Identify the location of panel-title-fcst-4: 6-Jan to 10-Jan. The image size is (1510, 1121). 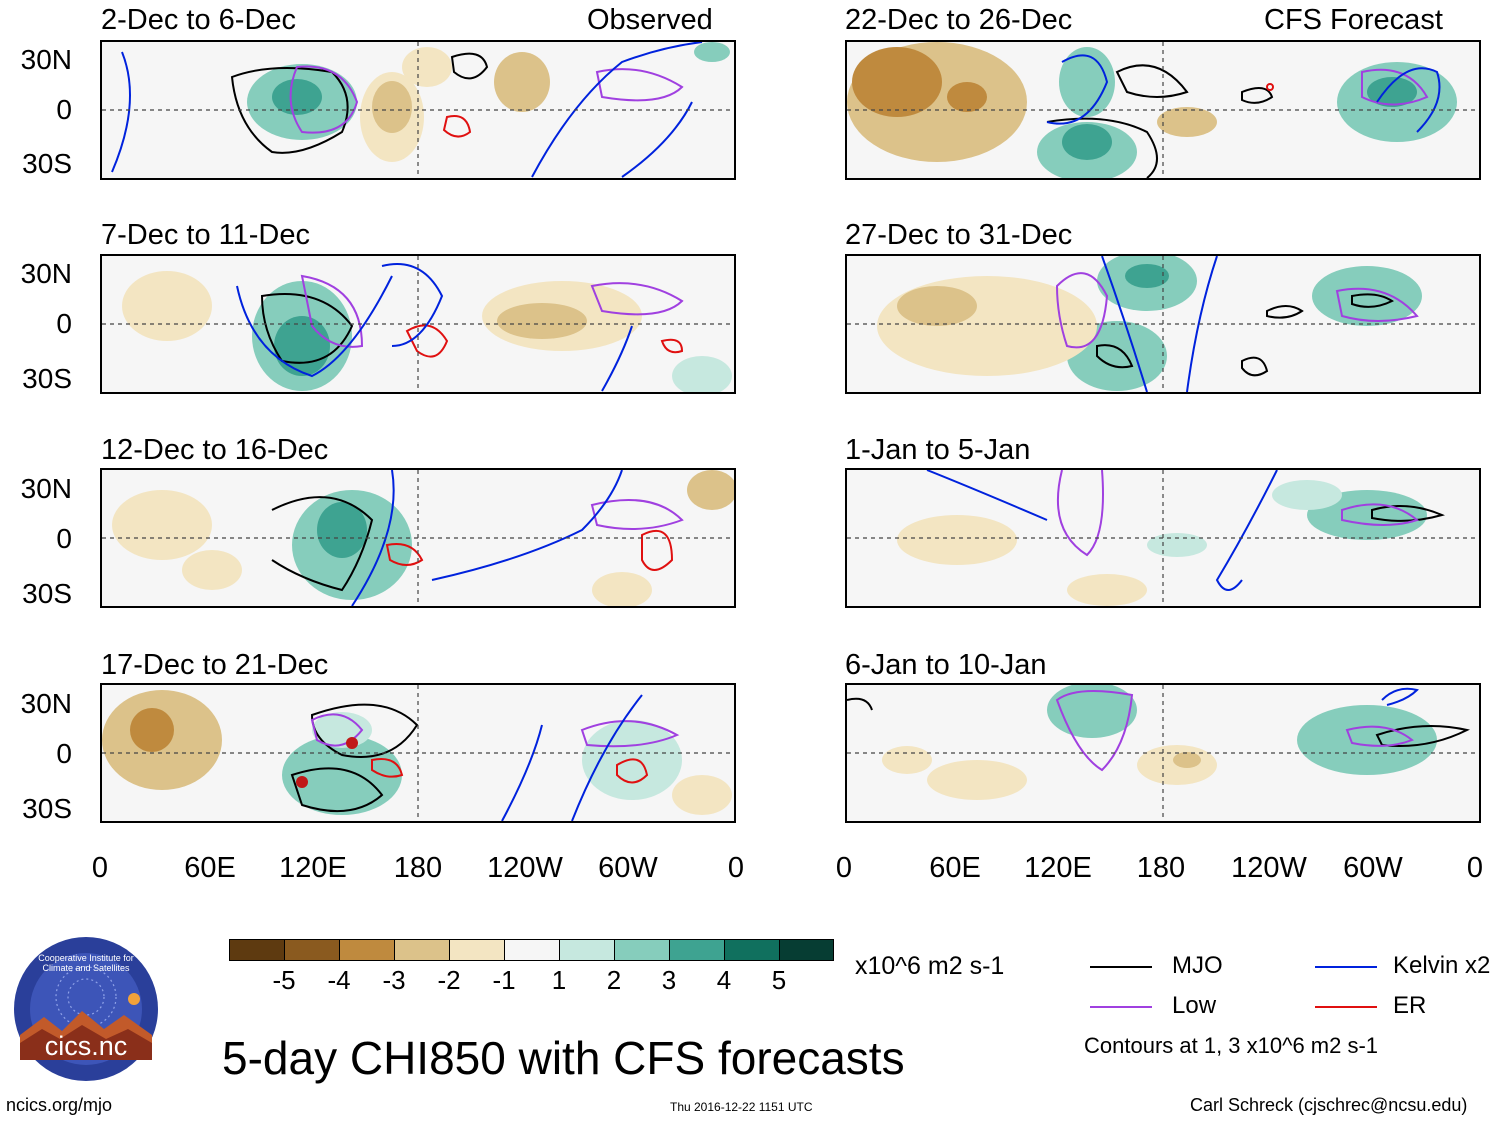
(946, 665).